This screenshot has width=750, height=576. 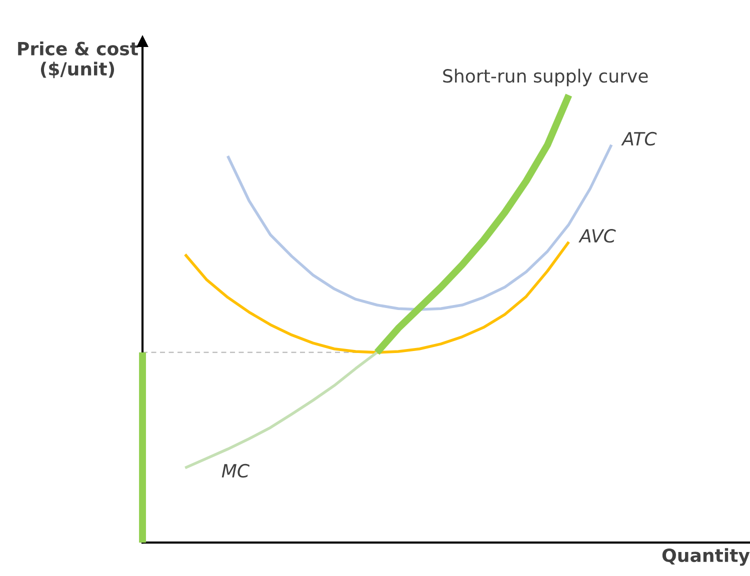 I want to click on series-label: Short-run supply curve, so click(x=545, y=77).